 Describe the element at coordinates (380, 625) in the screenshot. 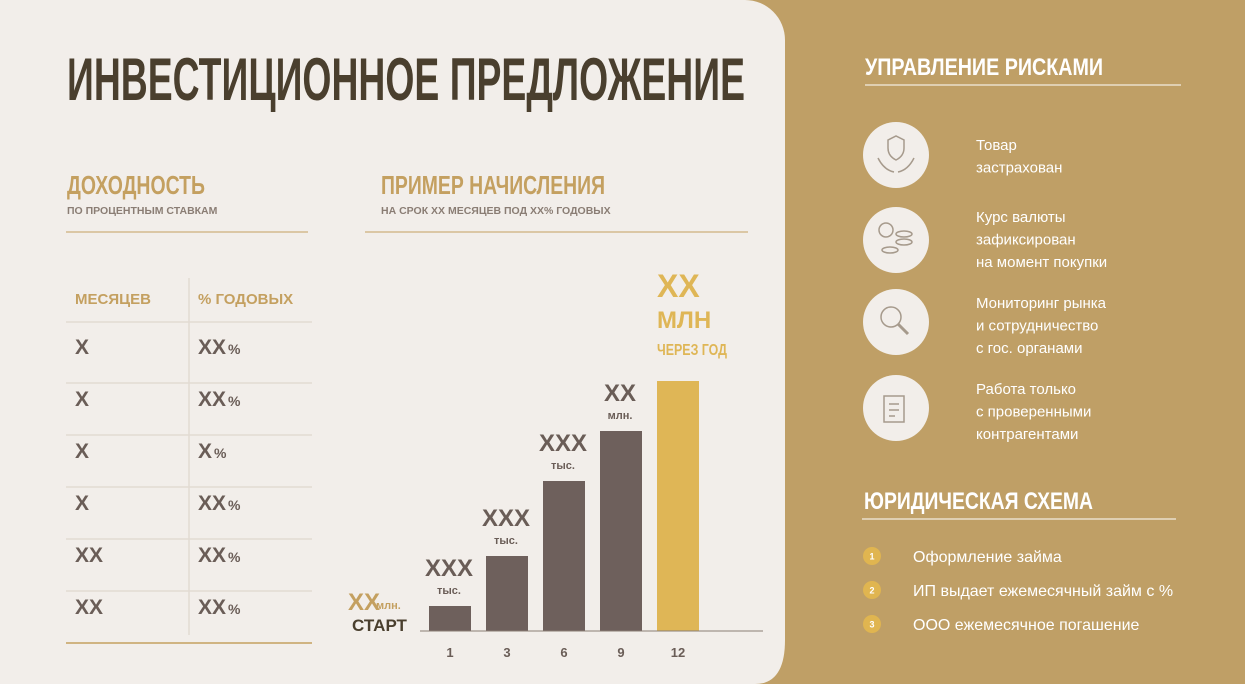

I see `start-text: СТАРТ` at that location.